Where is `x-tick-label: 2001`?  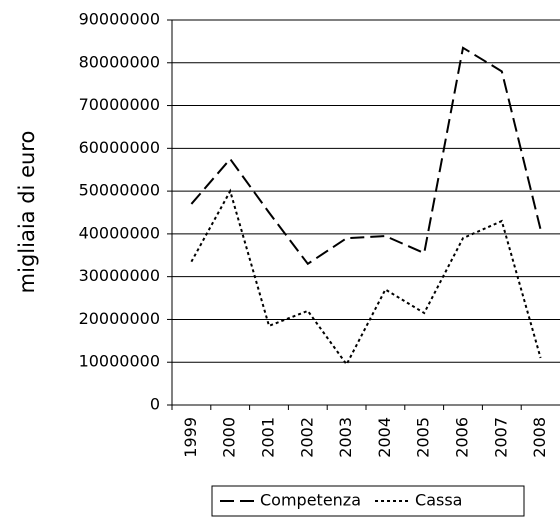
x-tick-label: 2001 is located at coordinates (268, 437).